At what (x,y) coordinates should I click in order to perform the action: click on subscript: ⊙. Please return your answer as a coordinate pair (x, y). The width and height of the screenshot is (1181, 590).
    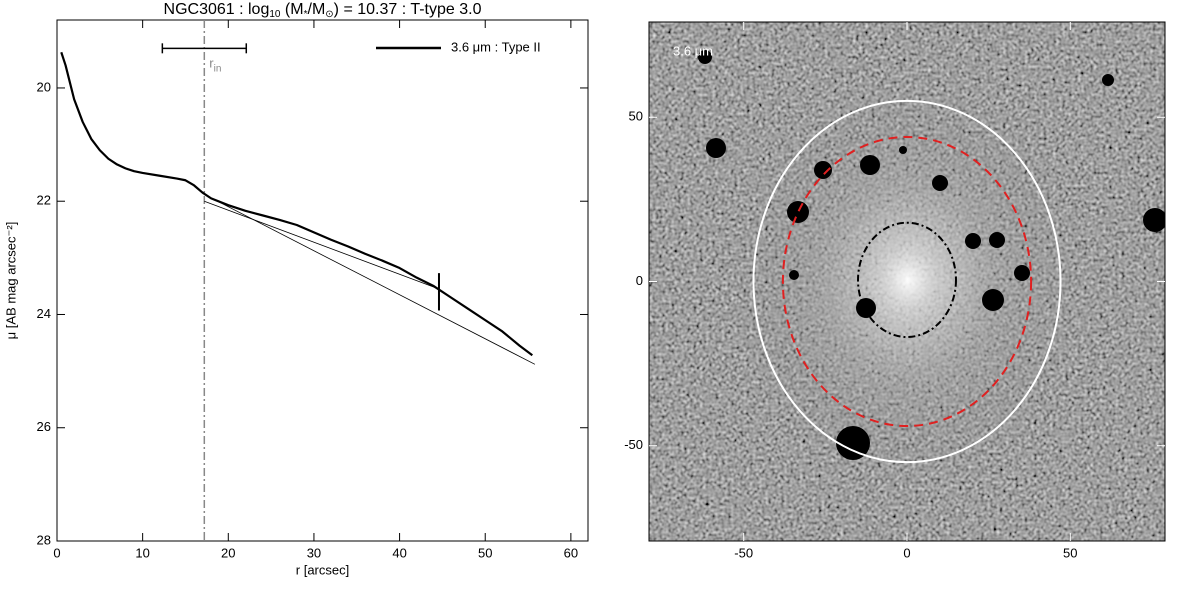
    Looking at the image, I should click on (329, 14).